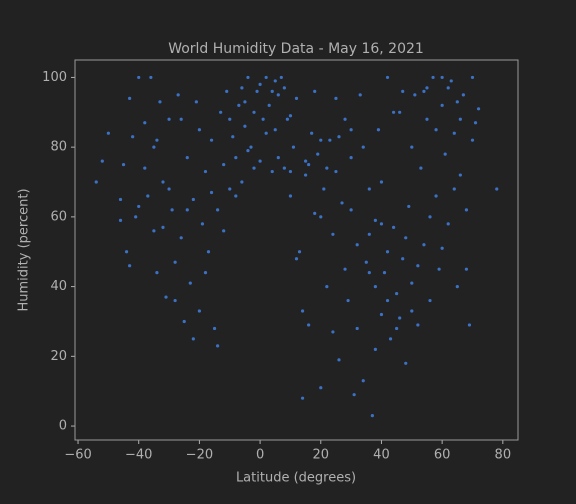 This screenshot has width=576, height=504. Describe the element at coordinates (77, 455) in the screenshot. I see `x-tick-label: −60` at that location.